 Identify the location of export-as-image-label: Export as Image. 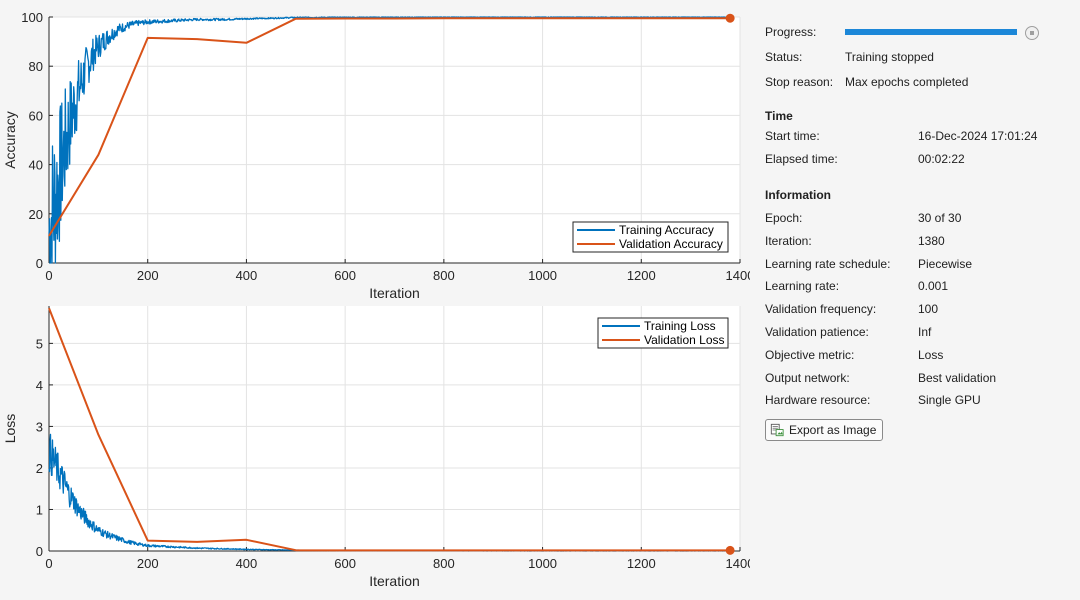
(833, 430).